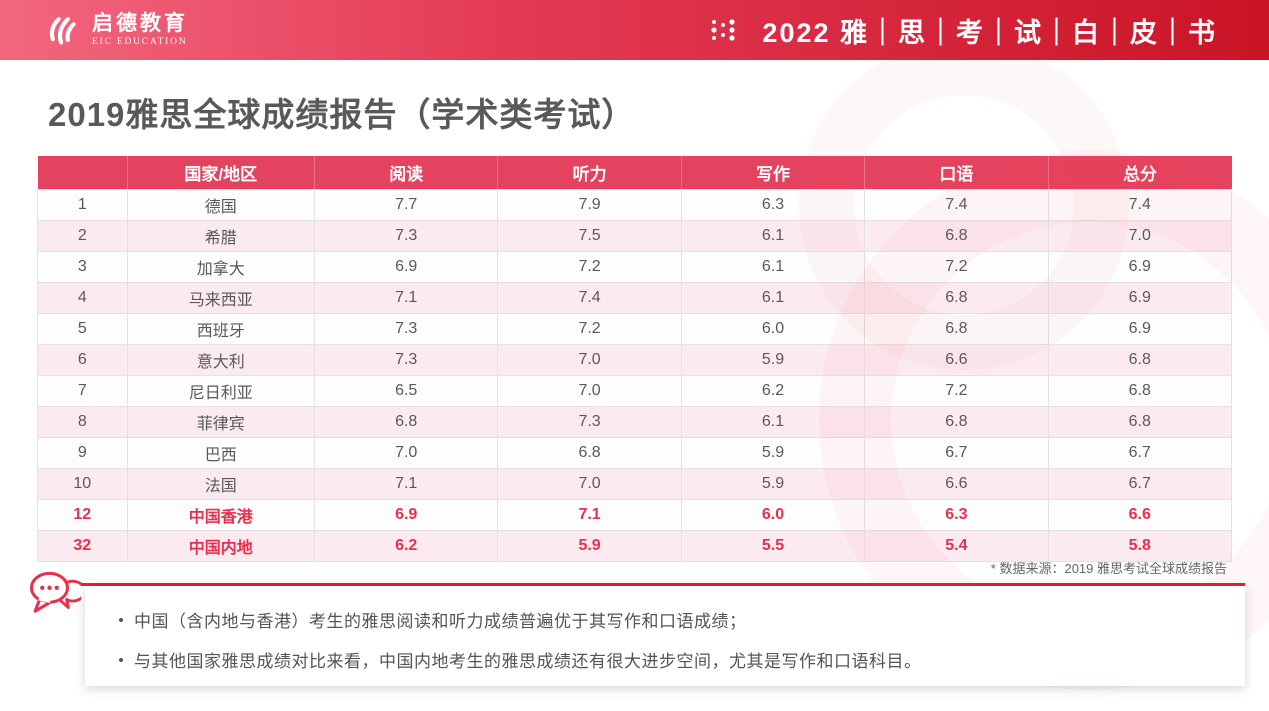  What do you see at coordinates (406, 452) in the screenshot?
I see `reading-cell: 7.0` at bounding box center [406, 452].